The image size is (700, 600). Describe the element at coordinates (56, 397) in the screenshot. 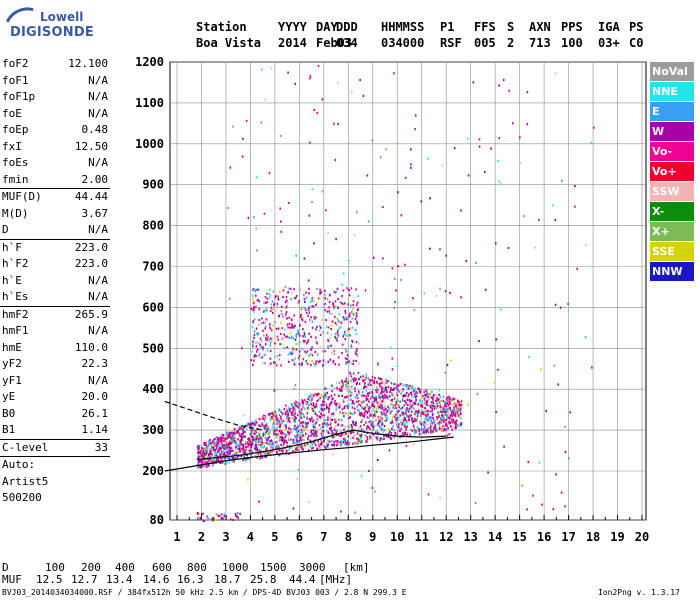

I see `param-row: yE 20.0` at that location.